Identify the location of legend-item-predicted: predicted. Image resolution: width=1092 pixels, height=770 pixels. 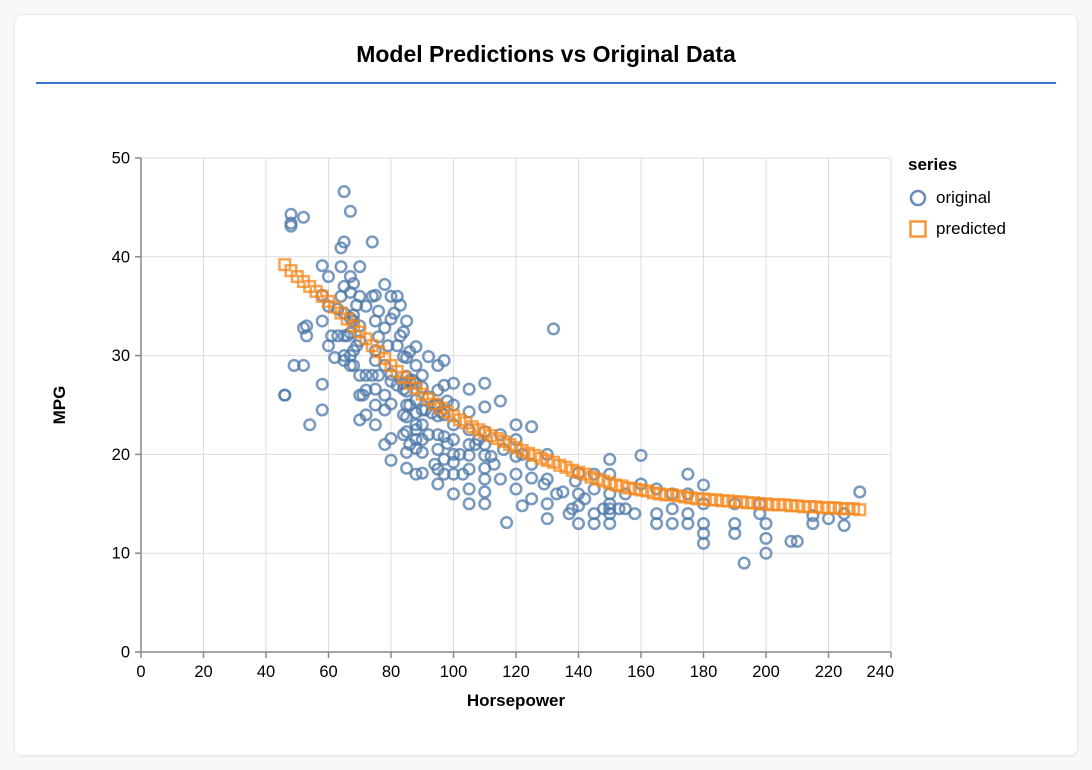
(957, 228).